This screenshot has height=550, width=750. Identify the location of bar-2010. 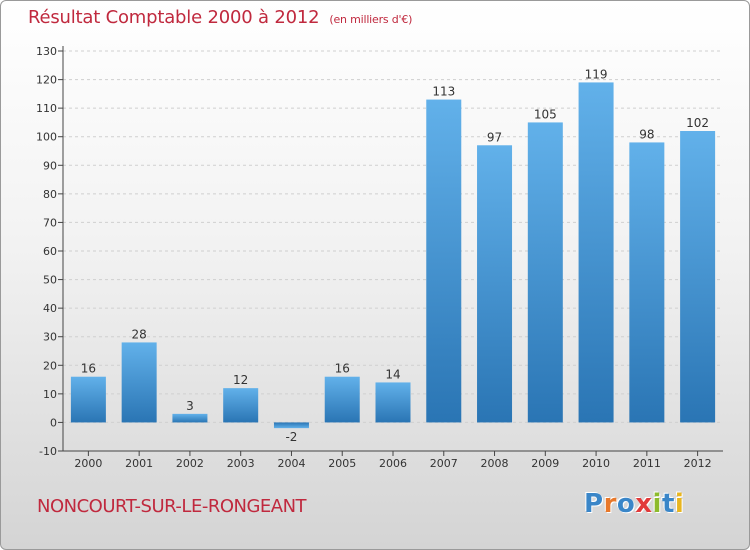
(596, 252).